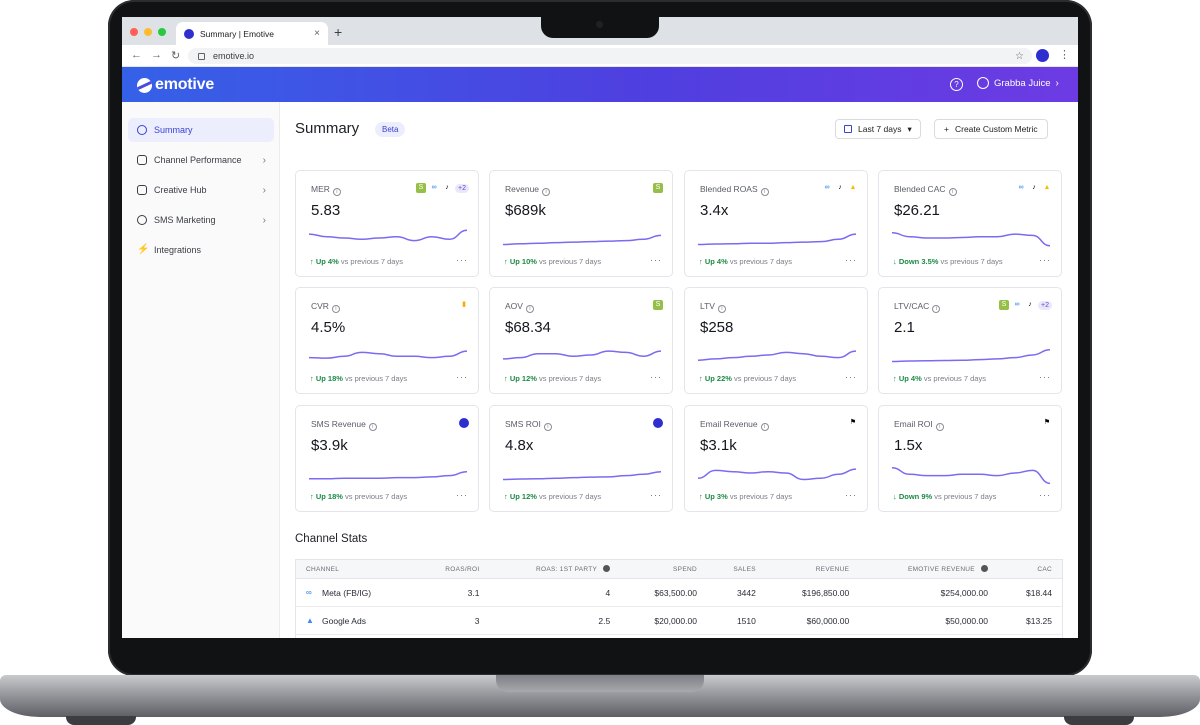 Image resolution: width=1200 pixels, height=725 pixels. What do you see at coordinates (878, 129) in the screenshot?
I see `date-range-select: Last 7 days ▾` at bounding box center [878, 129].